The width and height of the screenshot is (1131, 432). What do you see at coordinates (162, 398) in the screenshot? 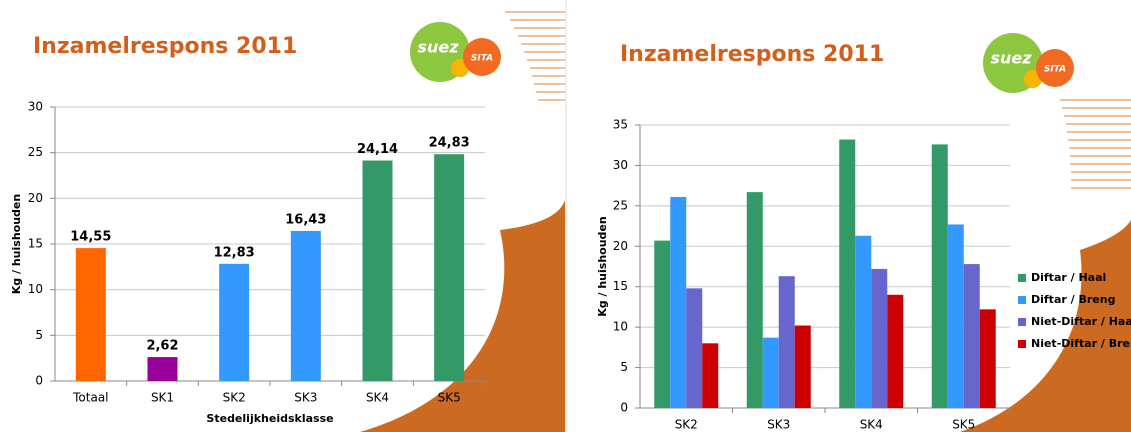
I see `x-tick-label: SK1` at bounding box center [162, 398].